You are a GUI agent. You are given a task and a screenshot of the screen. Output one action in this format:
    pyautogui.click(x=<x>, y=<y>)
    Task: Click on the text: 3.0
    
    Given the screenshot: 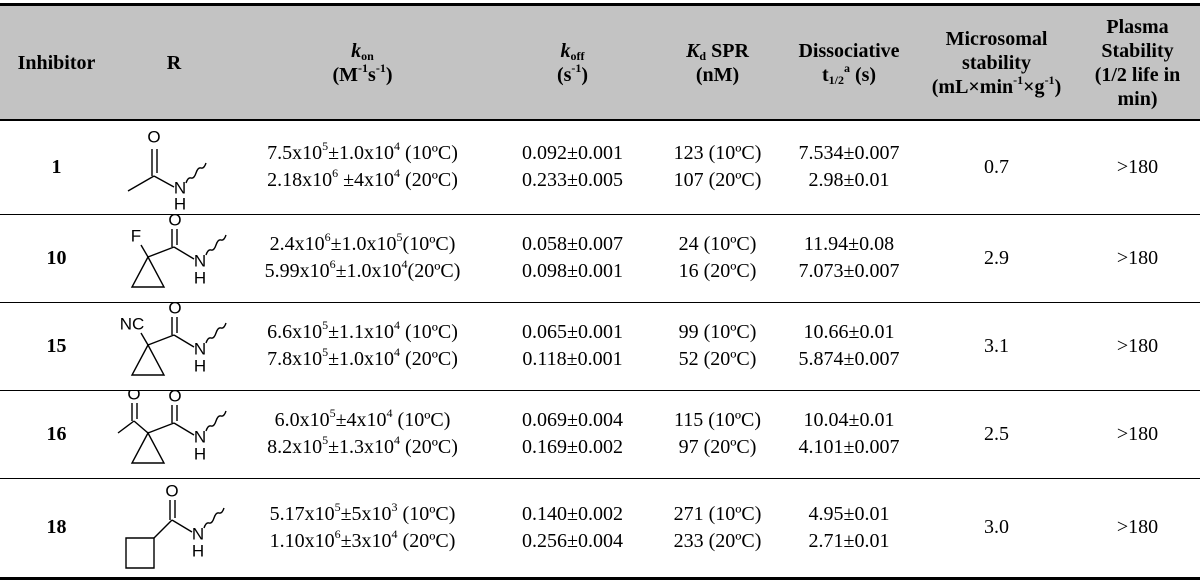 What is the action you would take?
    pyautogui.click(x=996, y=527)
    